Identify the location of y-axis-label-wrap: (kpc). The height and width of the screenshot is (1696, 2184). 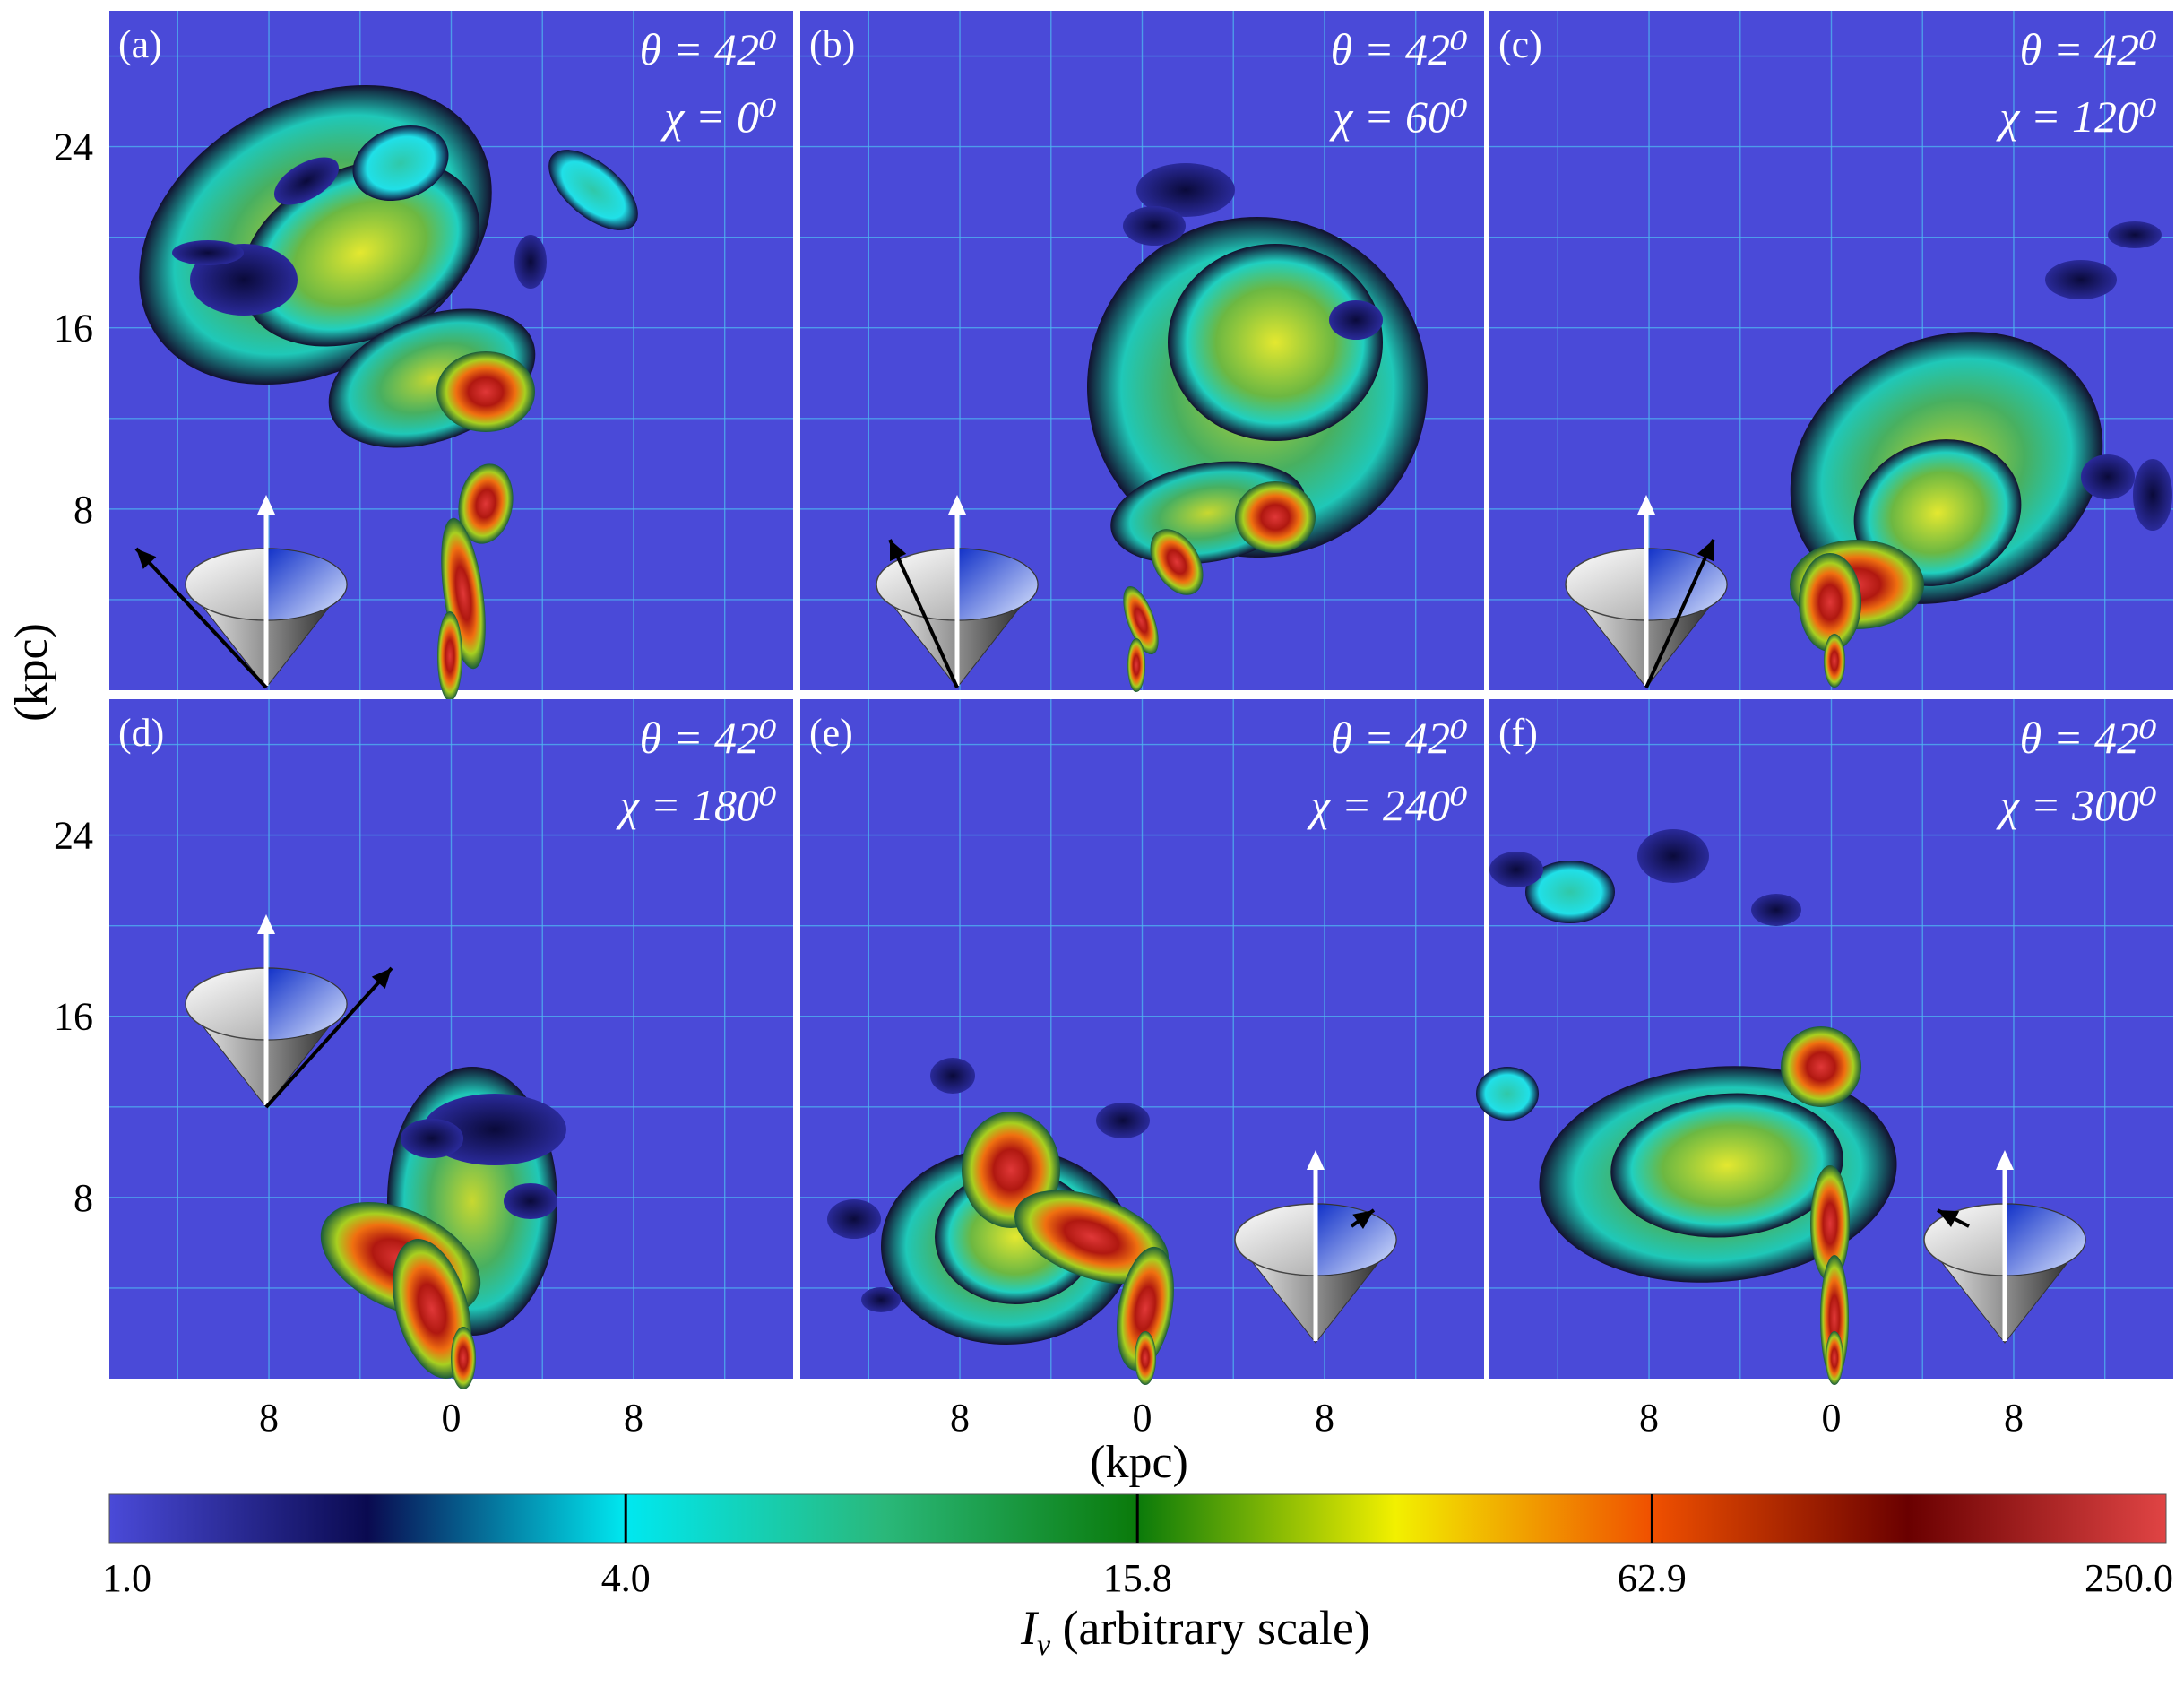
(34, 672).